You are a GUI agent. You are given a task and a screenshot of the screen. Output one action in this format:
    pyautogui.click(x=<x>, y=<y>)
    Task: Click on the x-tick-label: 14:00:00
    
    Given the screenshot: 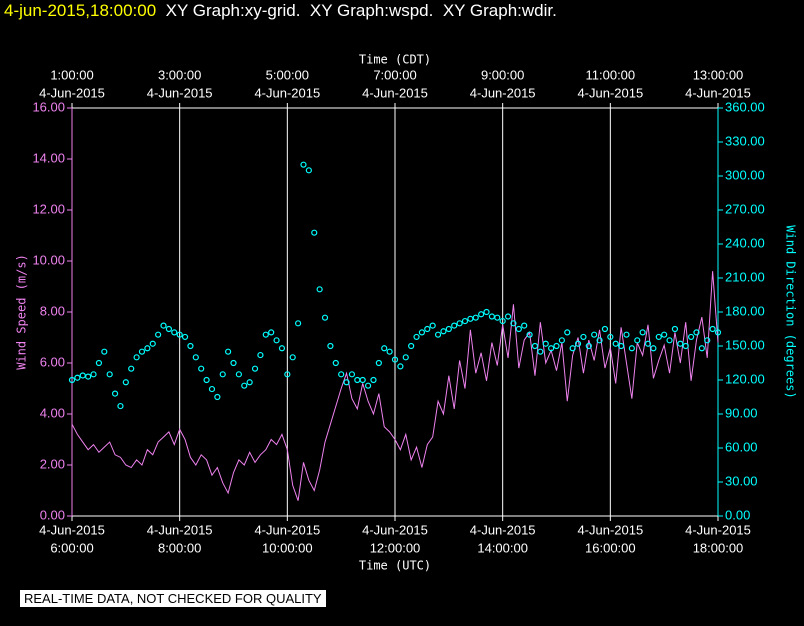 What is the action you would take?
    pyautogui.click(x=502, y=547)
    